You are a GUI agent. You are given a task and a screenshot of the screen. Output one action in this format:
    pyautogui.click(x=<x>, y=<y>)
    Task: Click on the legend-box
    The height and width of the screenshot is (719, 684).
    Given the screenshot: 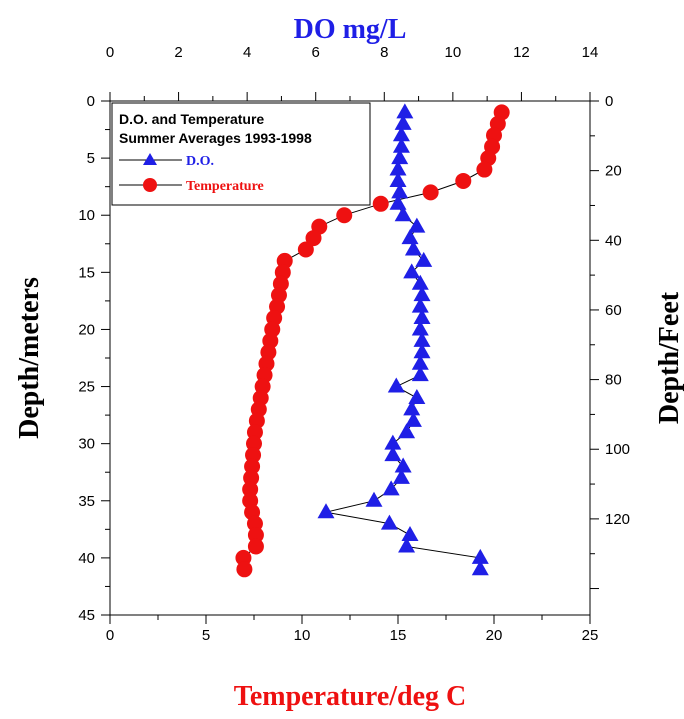 What is the action you would take?
    pyautogui.click(x=241, y=154)
    